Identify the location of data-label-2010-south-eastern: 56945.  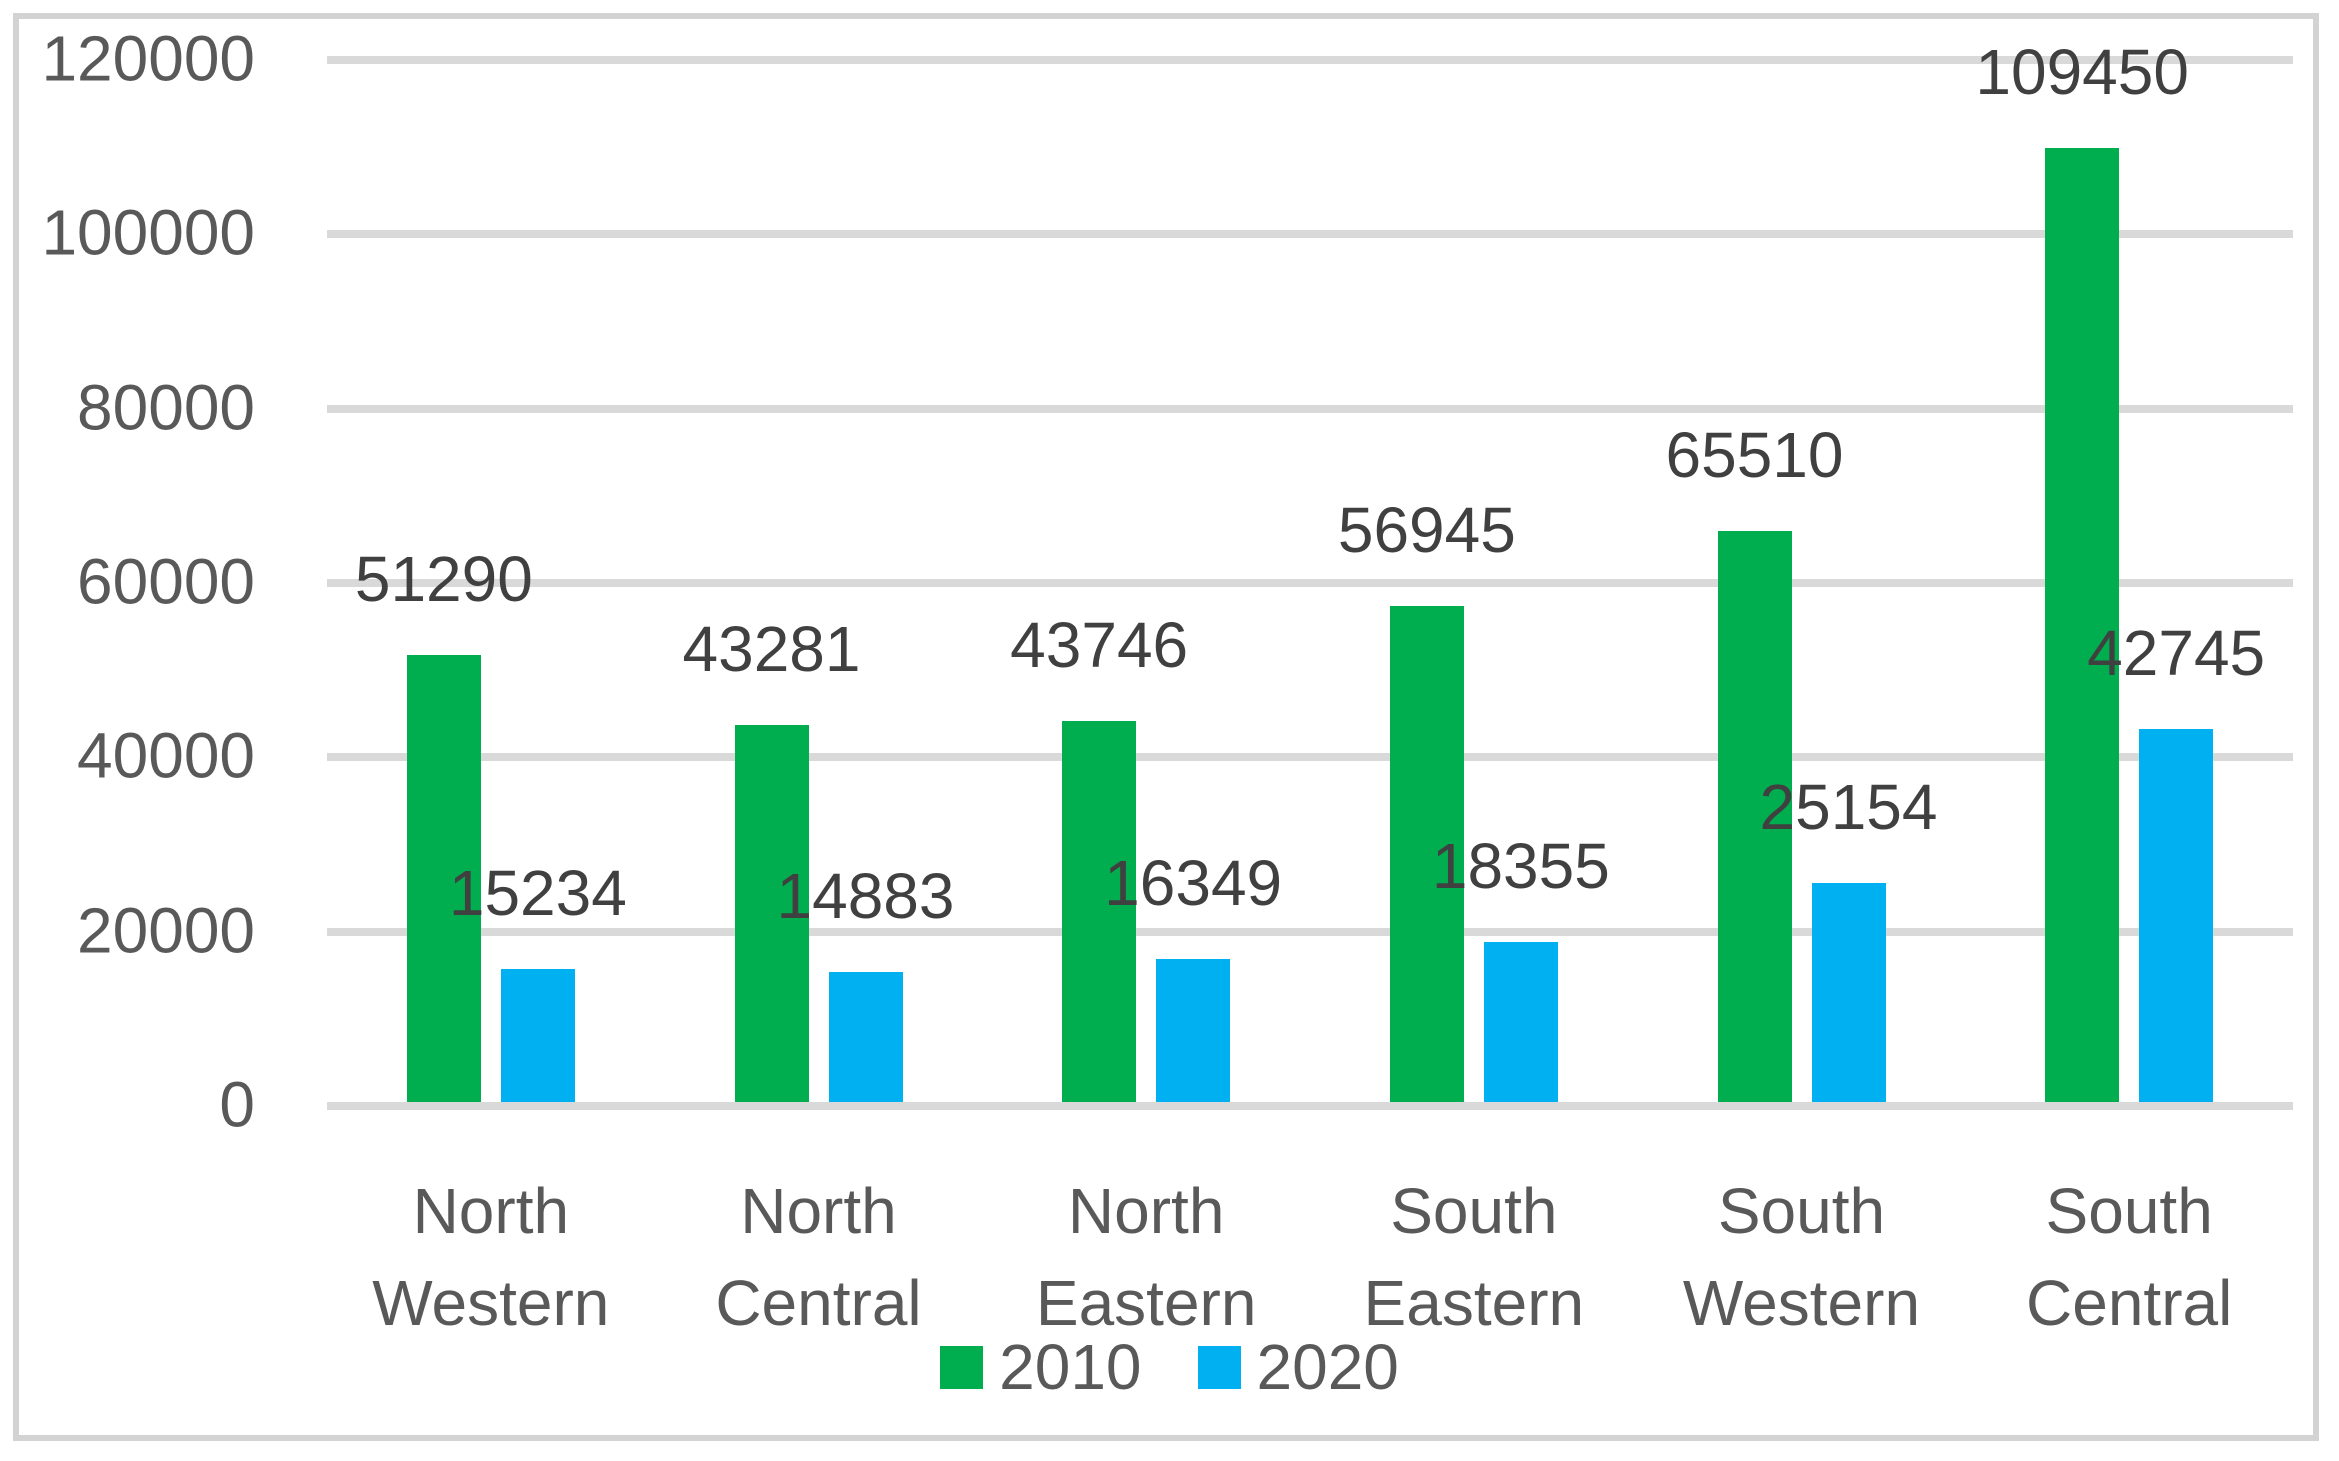
(1426, 530).